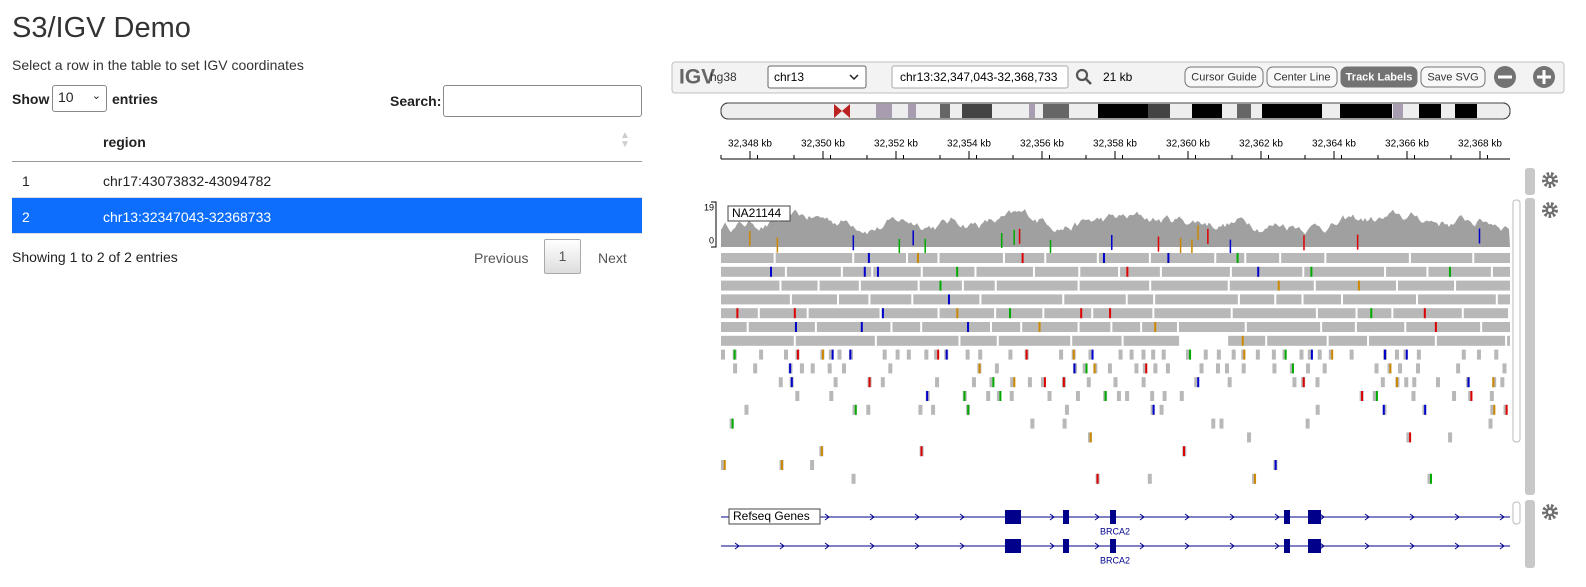 Image resolution: width=1586 pixels, height=587 pixels. Describe the element at coordinates (1115, 536) in the screenshot. I see `gene-track: BRCA2 BRCA2 Refseq Genes` at that location.